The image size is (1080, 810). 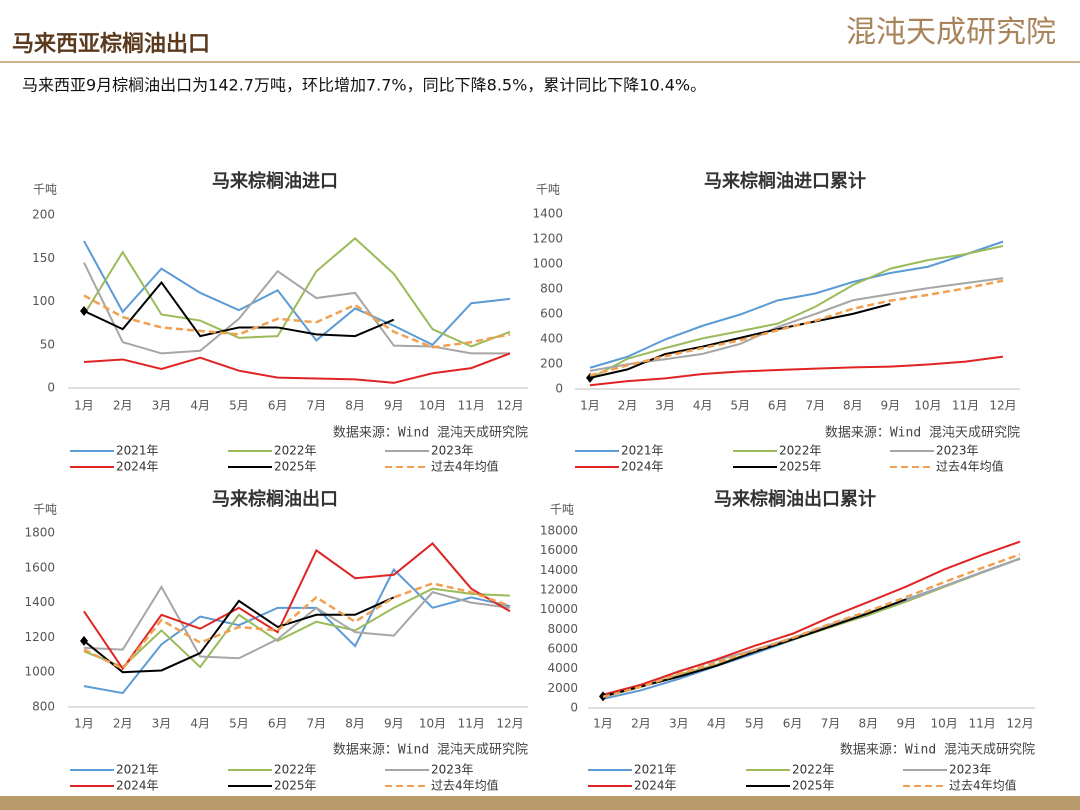 I want to click on y-tick-label: 12000, so click(x=559, y=590).